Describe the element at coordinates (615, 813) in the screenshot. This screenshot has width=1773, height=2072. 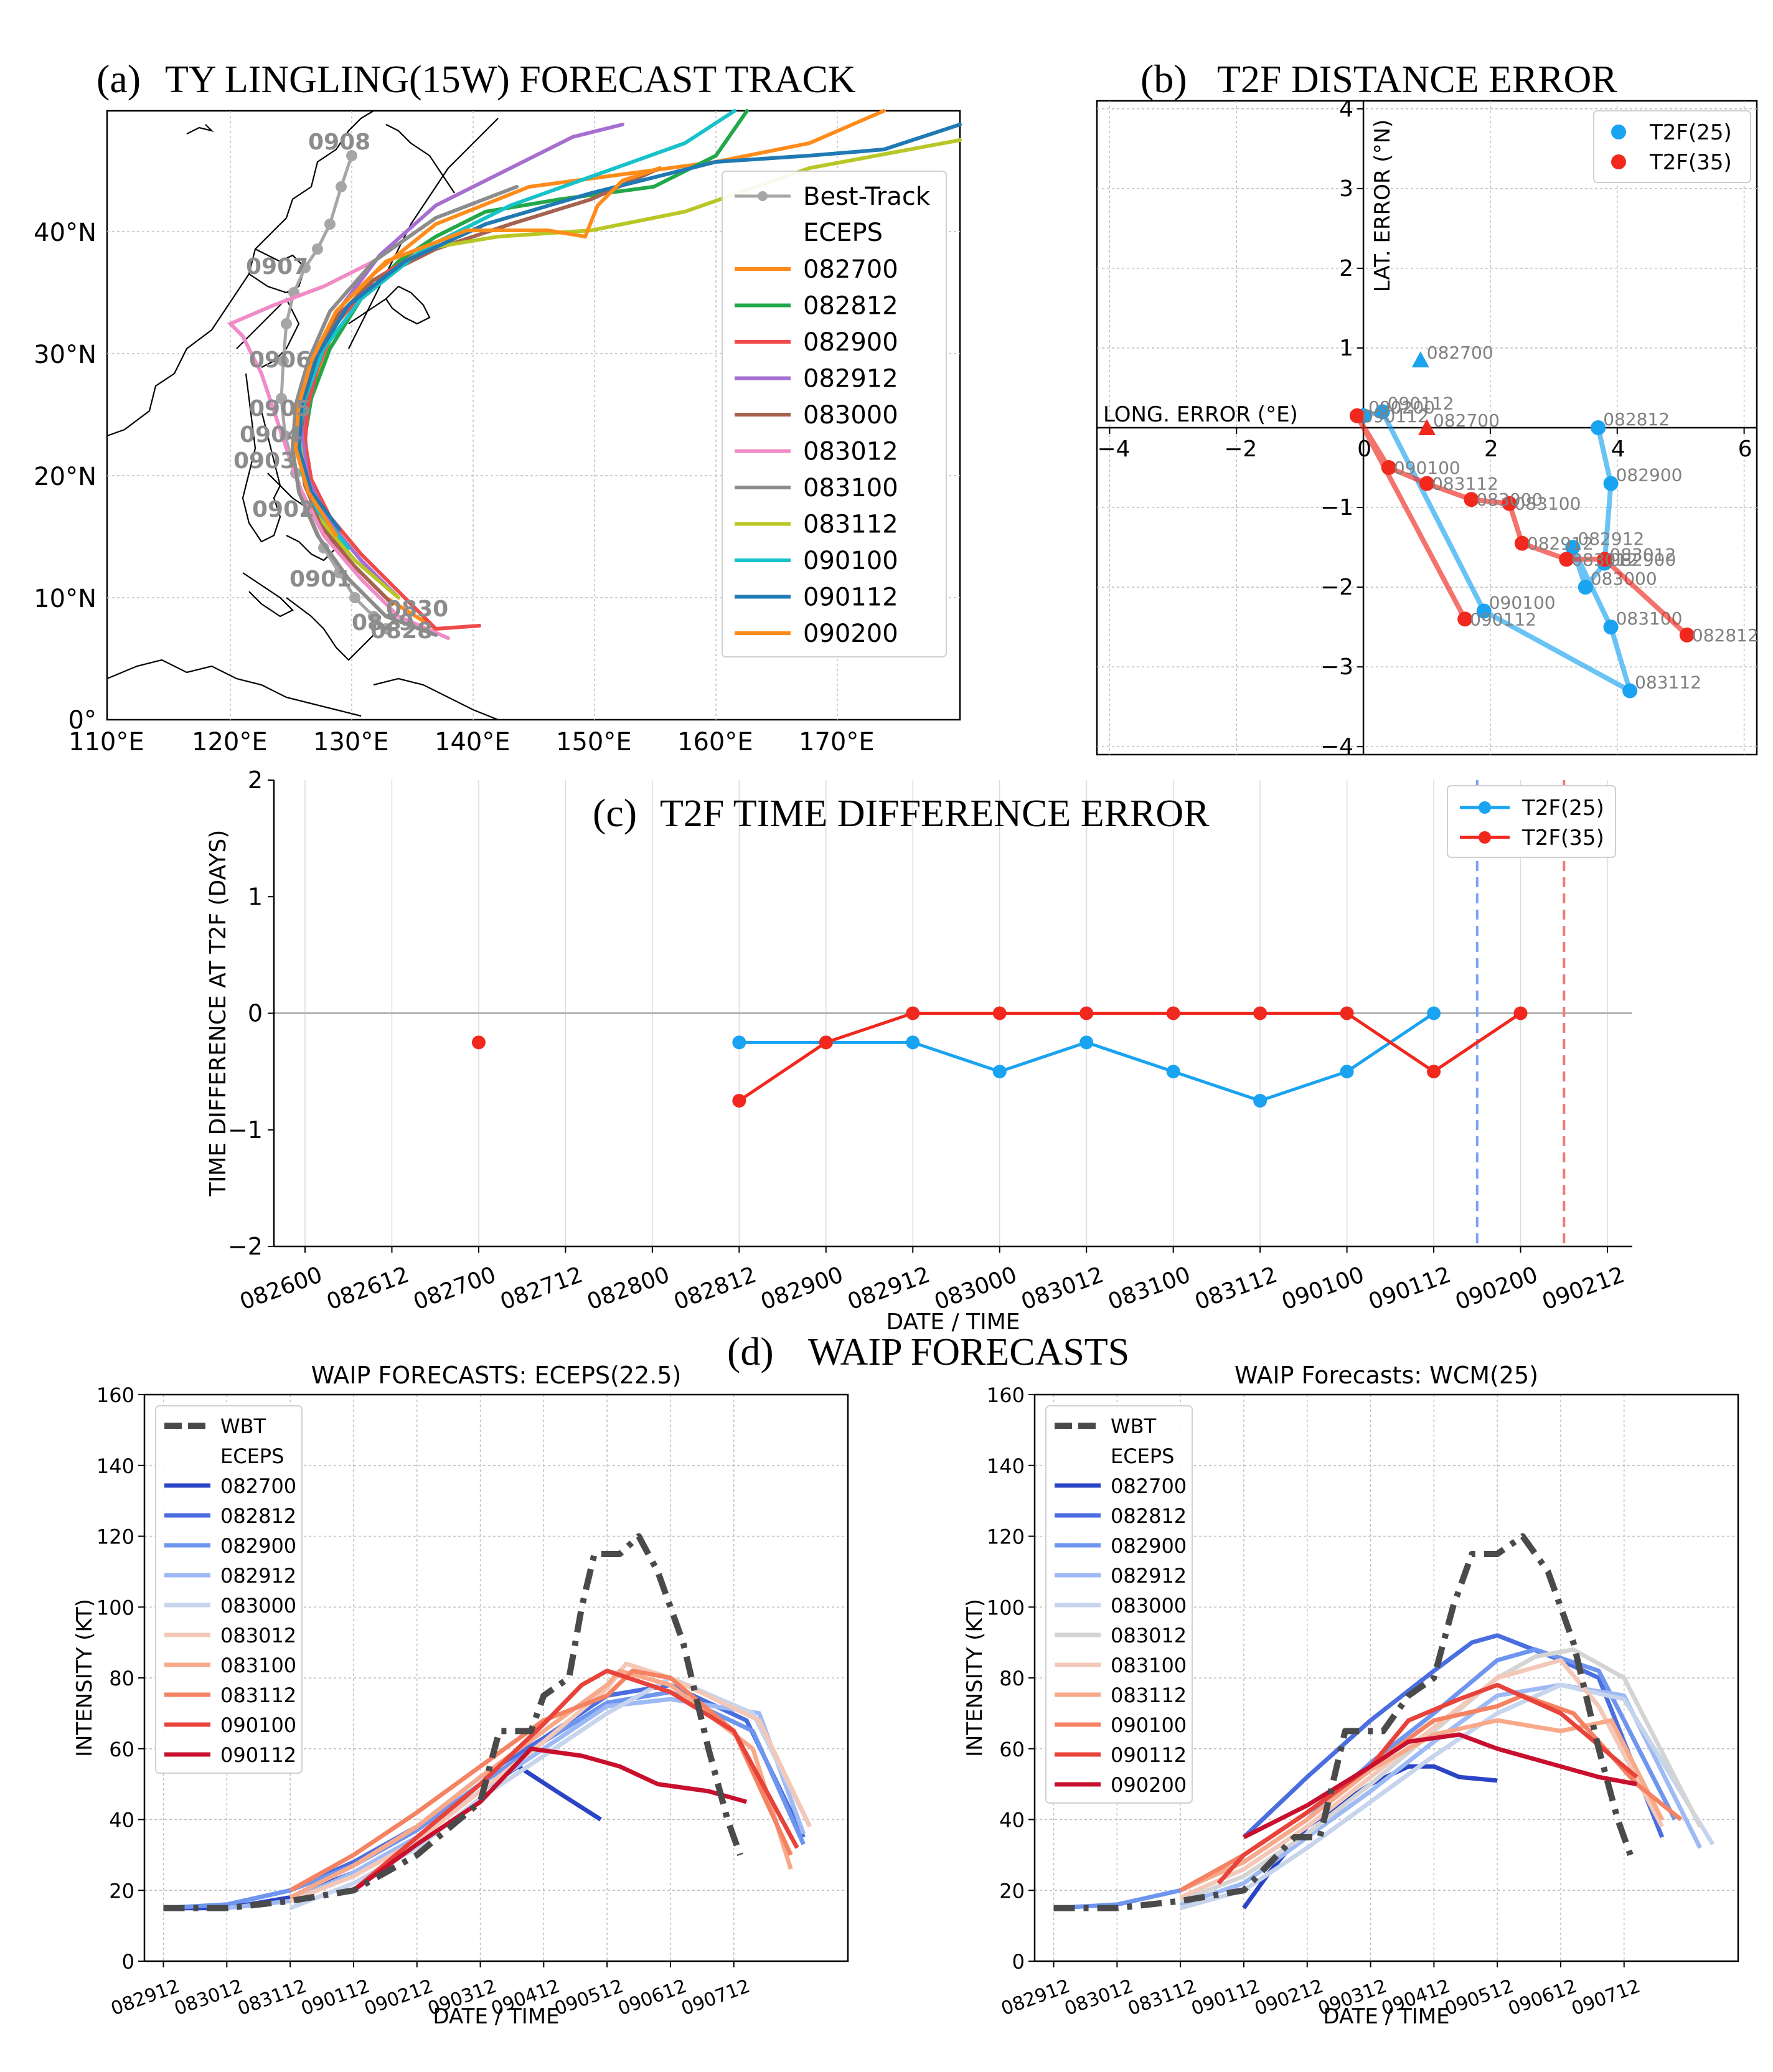
I see `panel-c-label: (c)` at that location.